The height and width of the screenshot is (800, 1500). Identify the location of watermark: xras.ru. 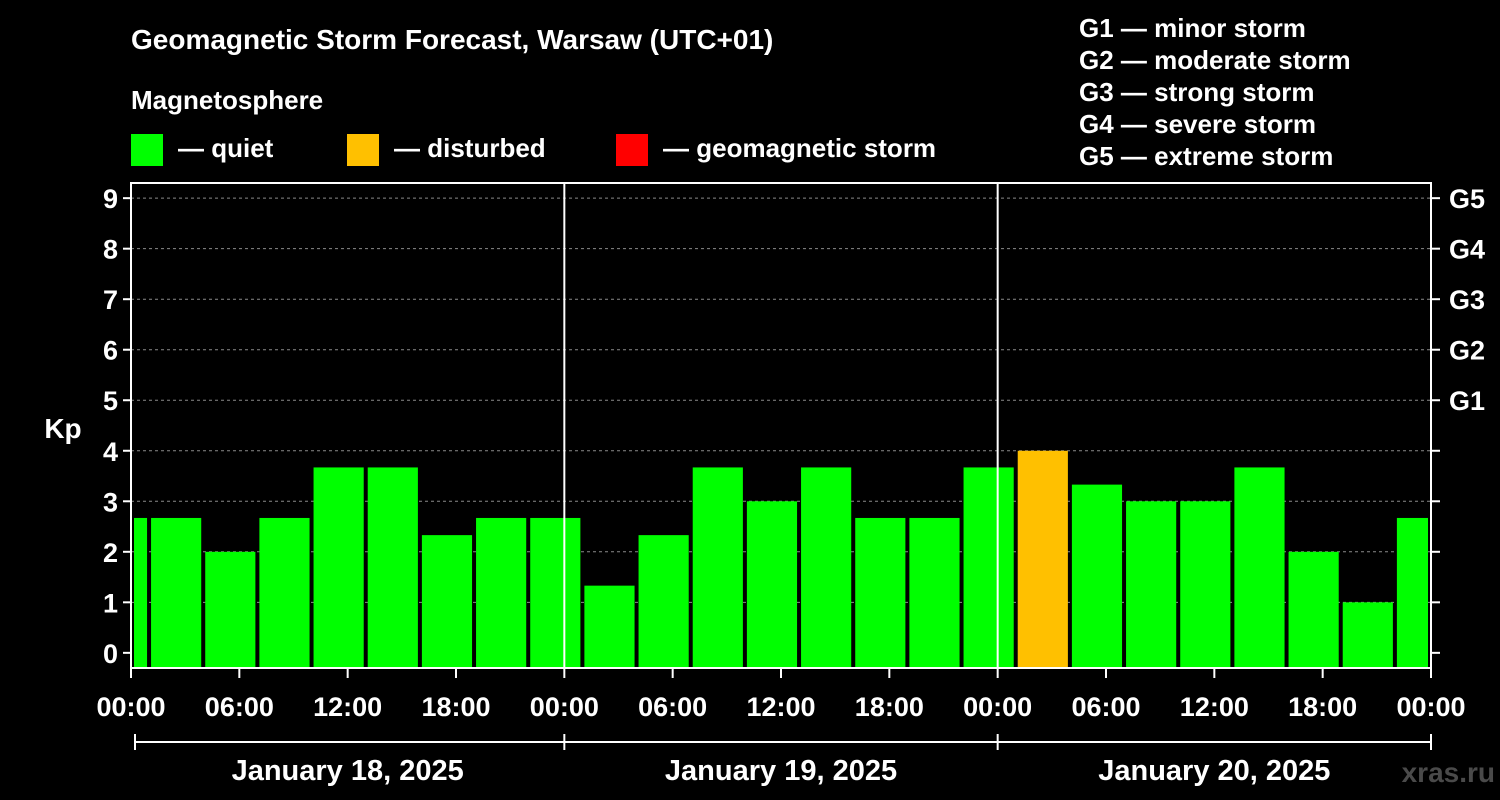
(1448, 772).